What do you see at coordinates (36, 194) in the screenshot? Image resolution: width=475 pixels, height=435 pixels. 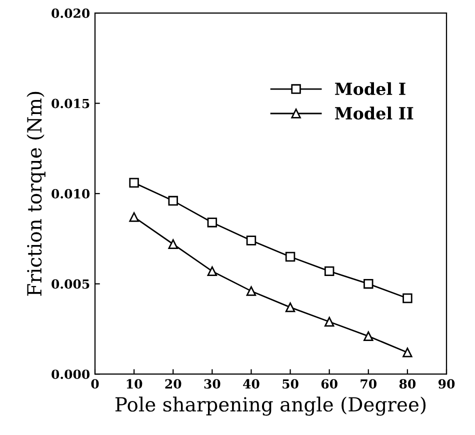 I see `y-axis-title: Friction torque (Nm)` at bounding box center [36, 194].